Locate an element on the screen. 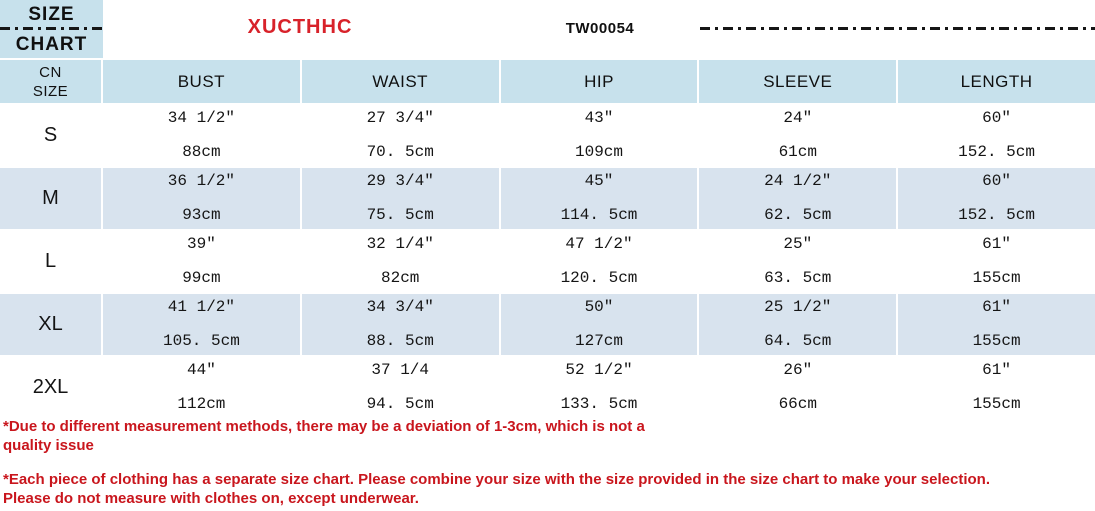 This screenshot has height=511, width=1095. col-header-length: LENGTH is located at coordinates (996, 81).